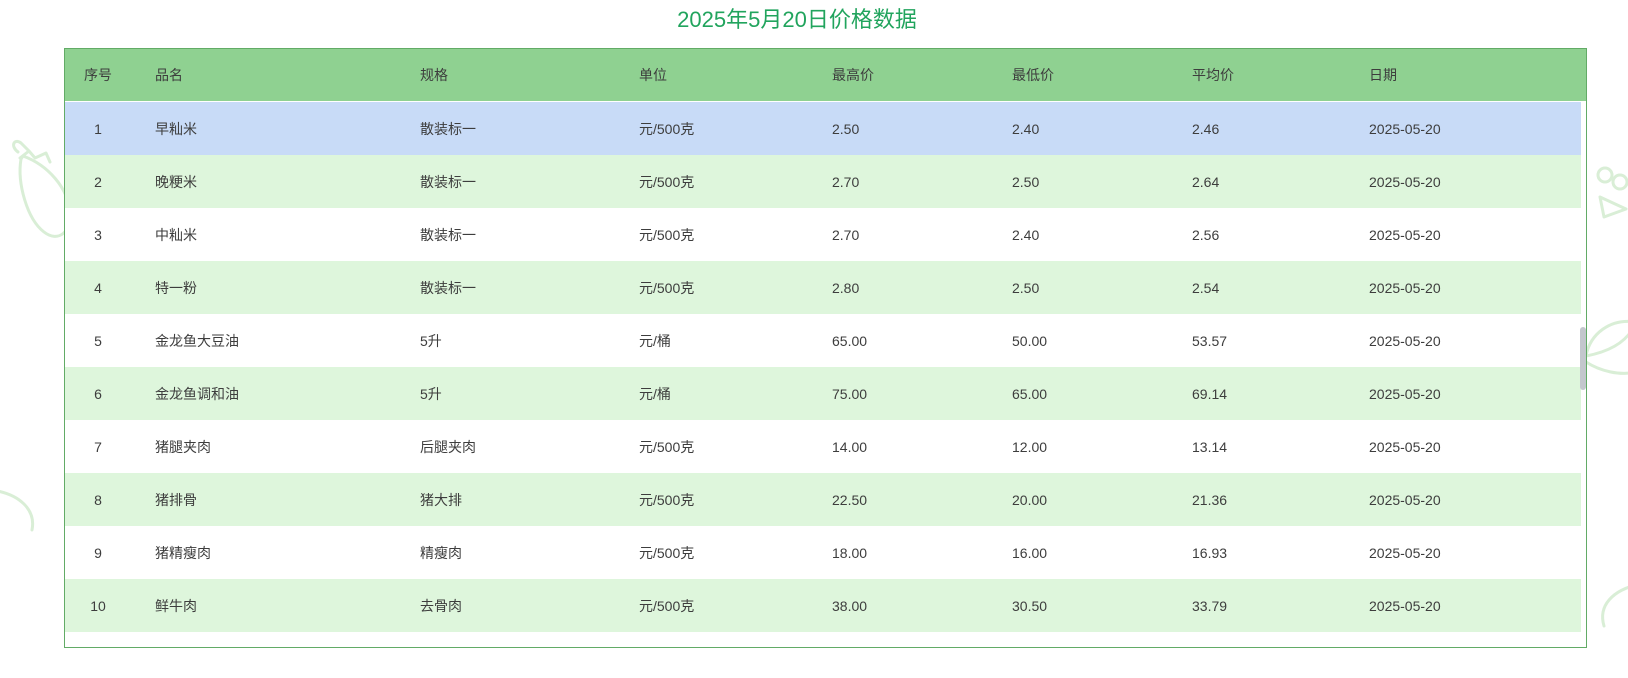 The height and width of the screenshot is (678, 1628). What do you see at coordinates (850, 605) in the screenshot?
I see `cell-high: 38.00` at bounding box center [850, 605].